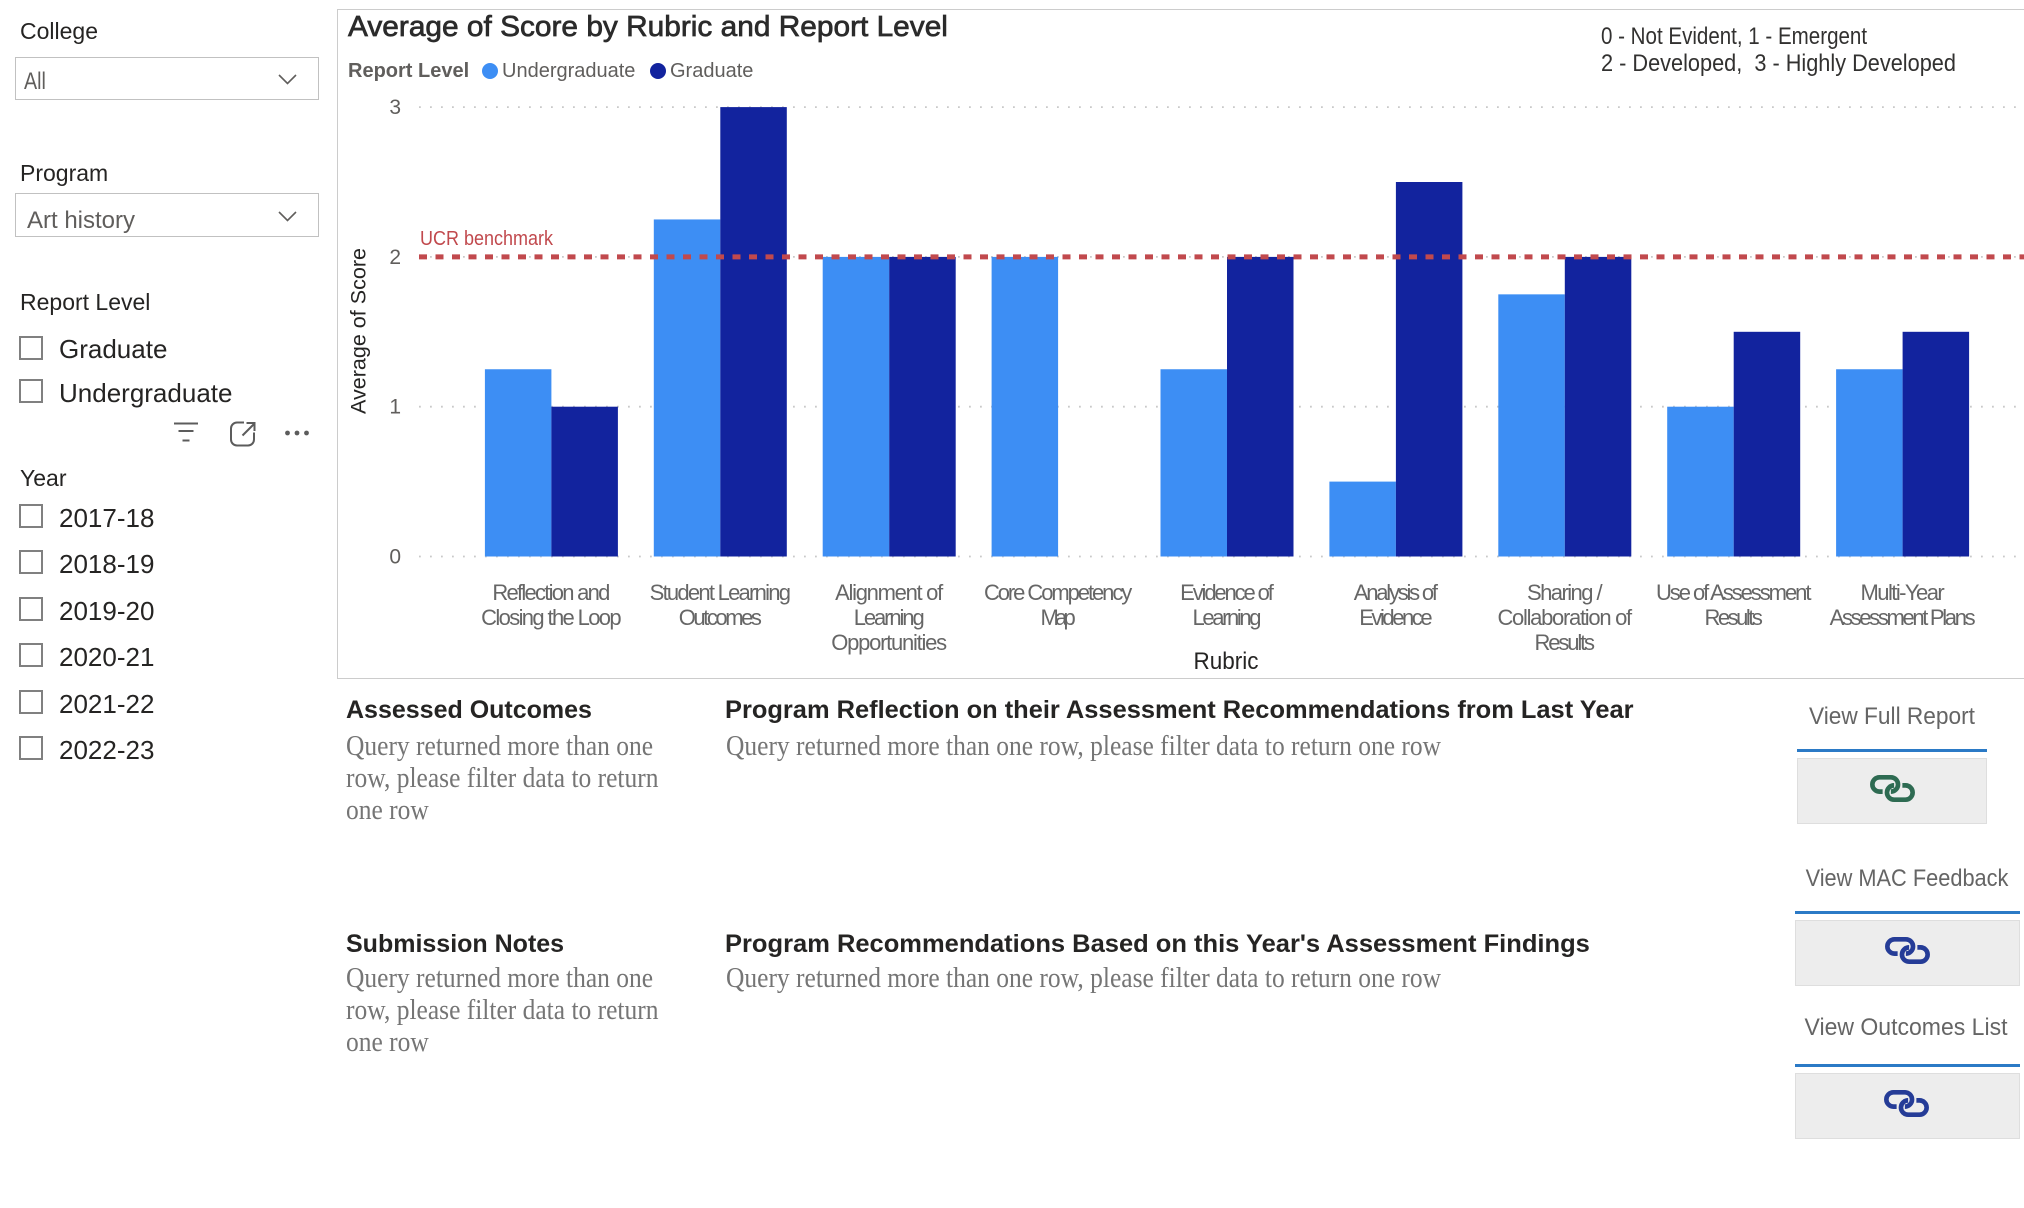 This screenshot has width=2024, height=1208. Describe the element at coordinates (1396, 592) in the screenshot. I see `svg-text: Analysis of` at that location.